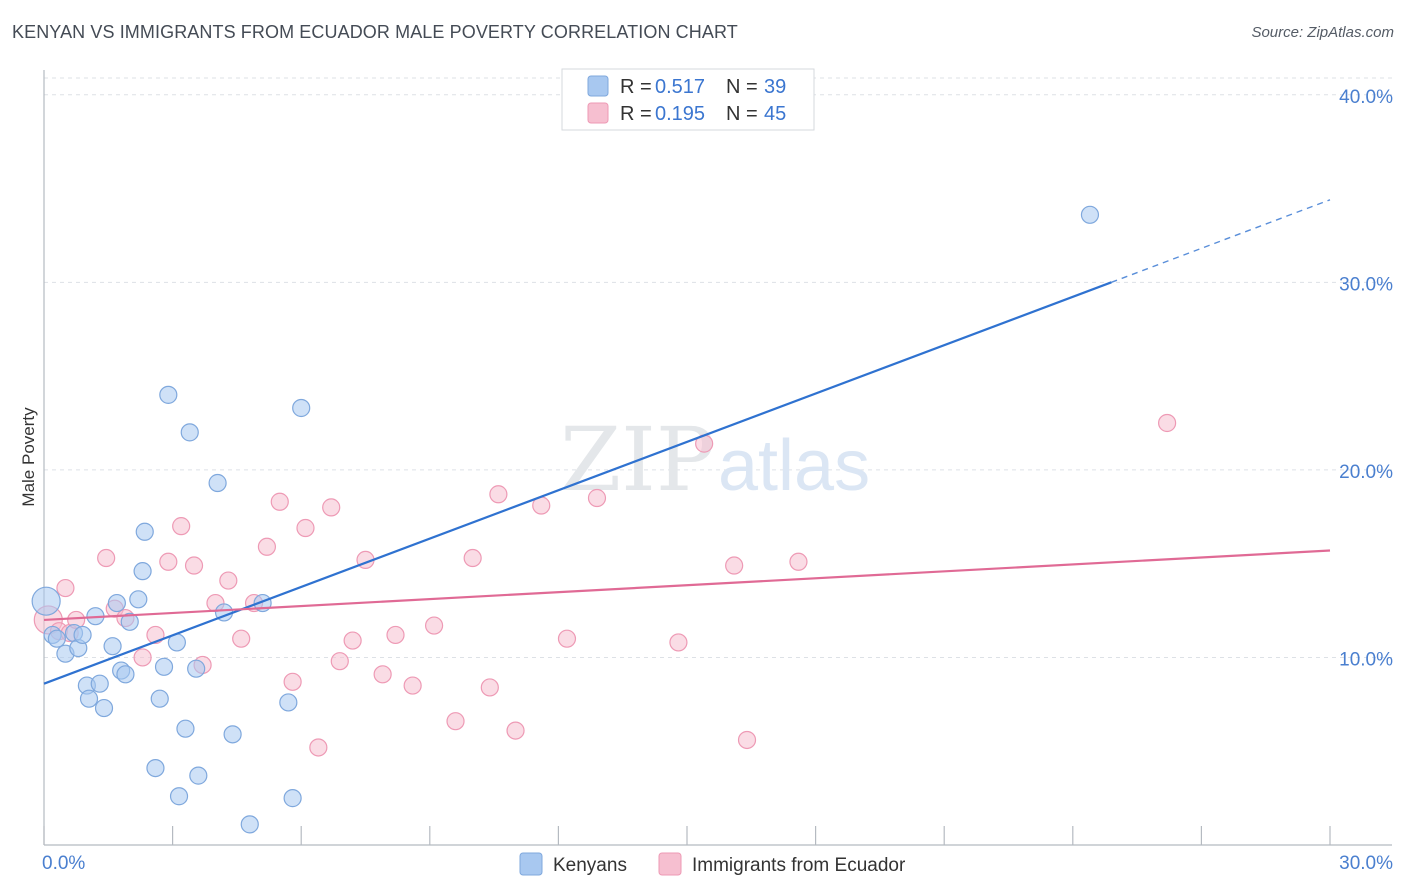 The height and width of the screenshot is (892, 1406). What do you see at coordinates (638, 114) in the screenshot?
I see `legend-ecuador-r-label: R =` at bounding box center [638, 114].